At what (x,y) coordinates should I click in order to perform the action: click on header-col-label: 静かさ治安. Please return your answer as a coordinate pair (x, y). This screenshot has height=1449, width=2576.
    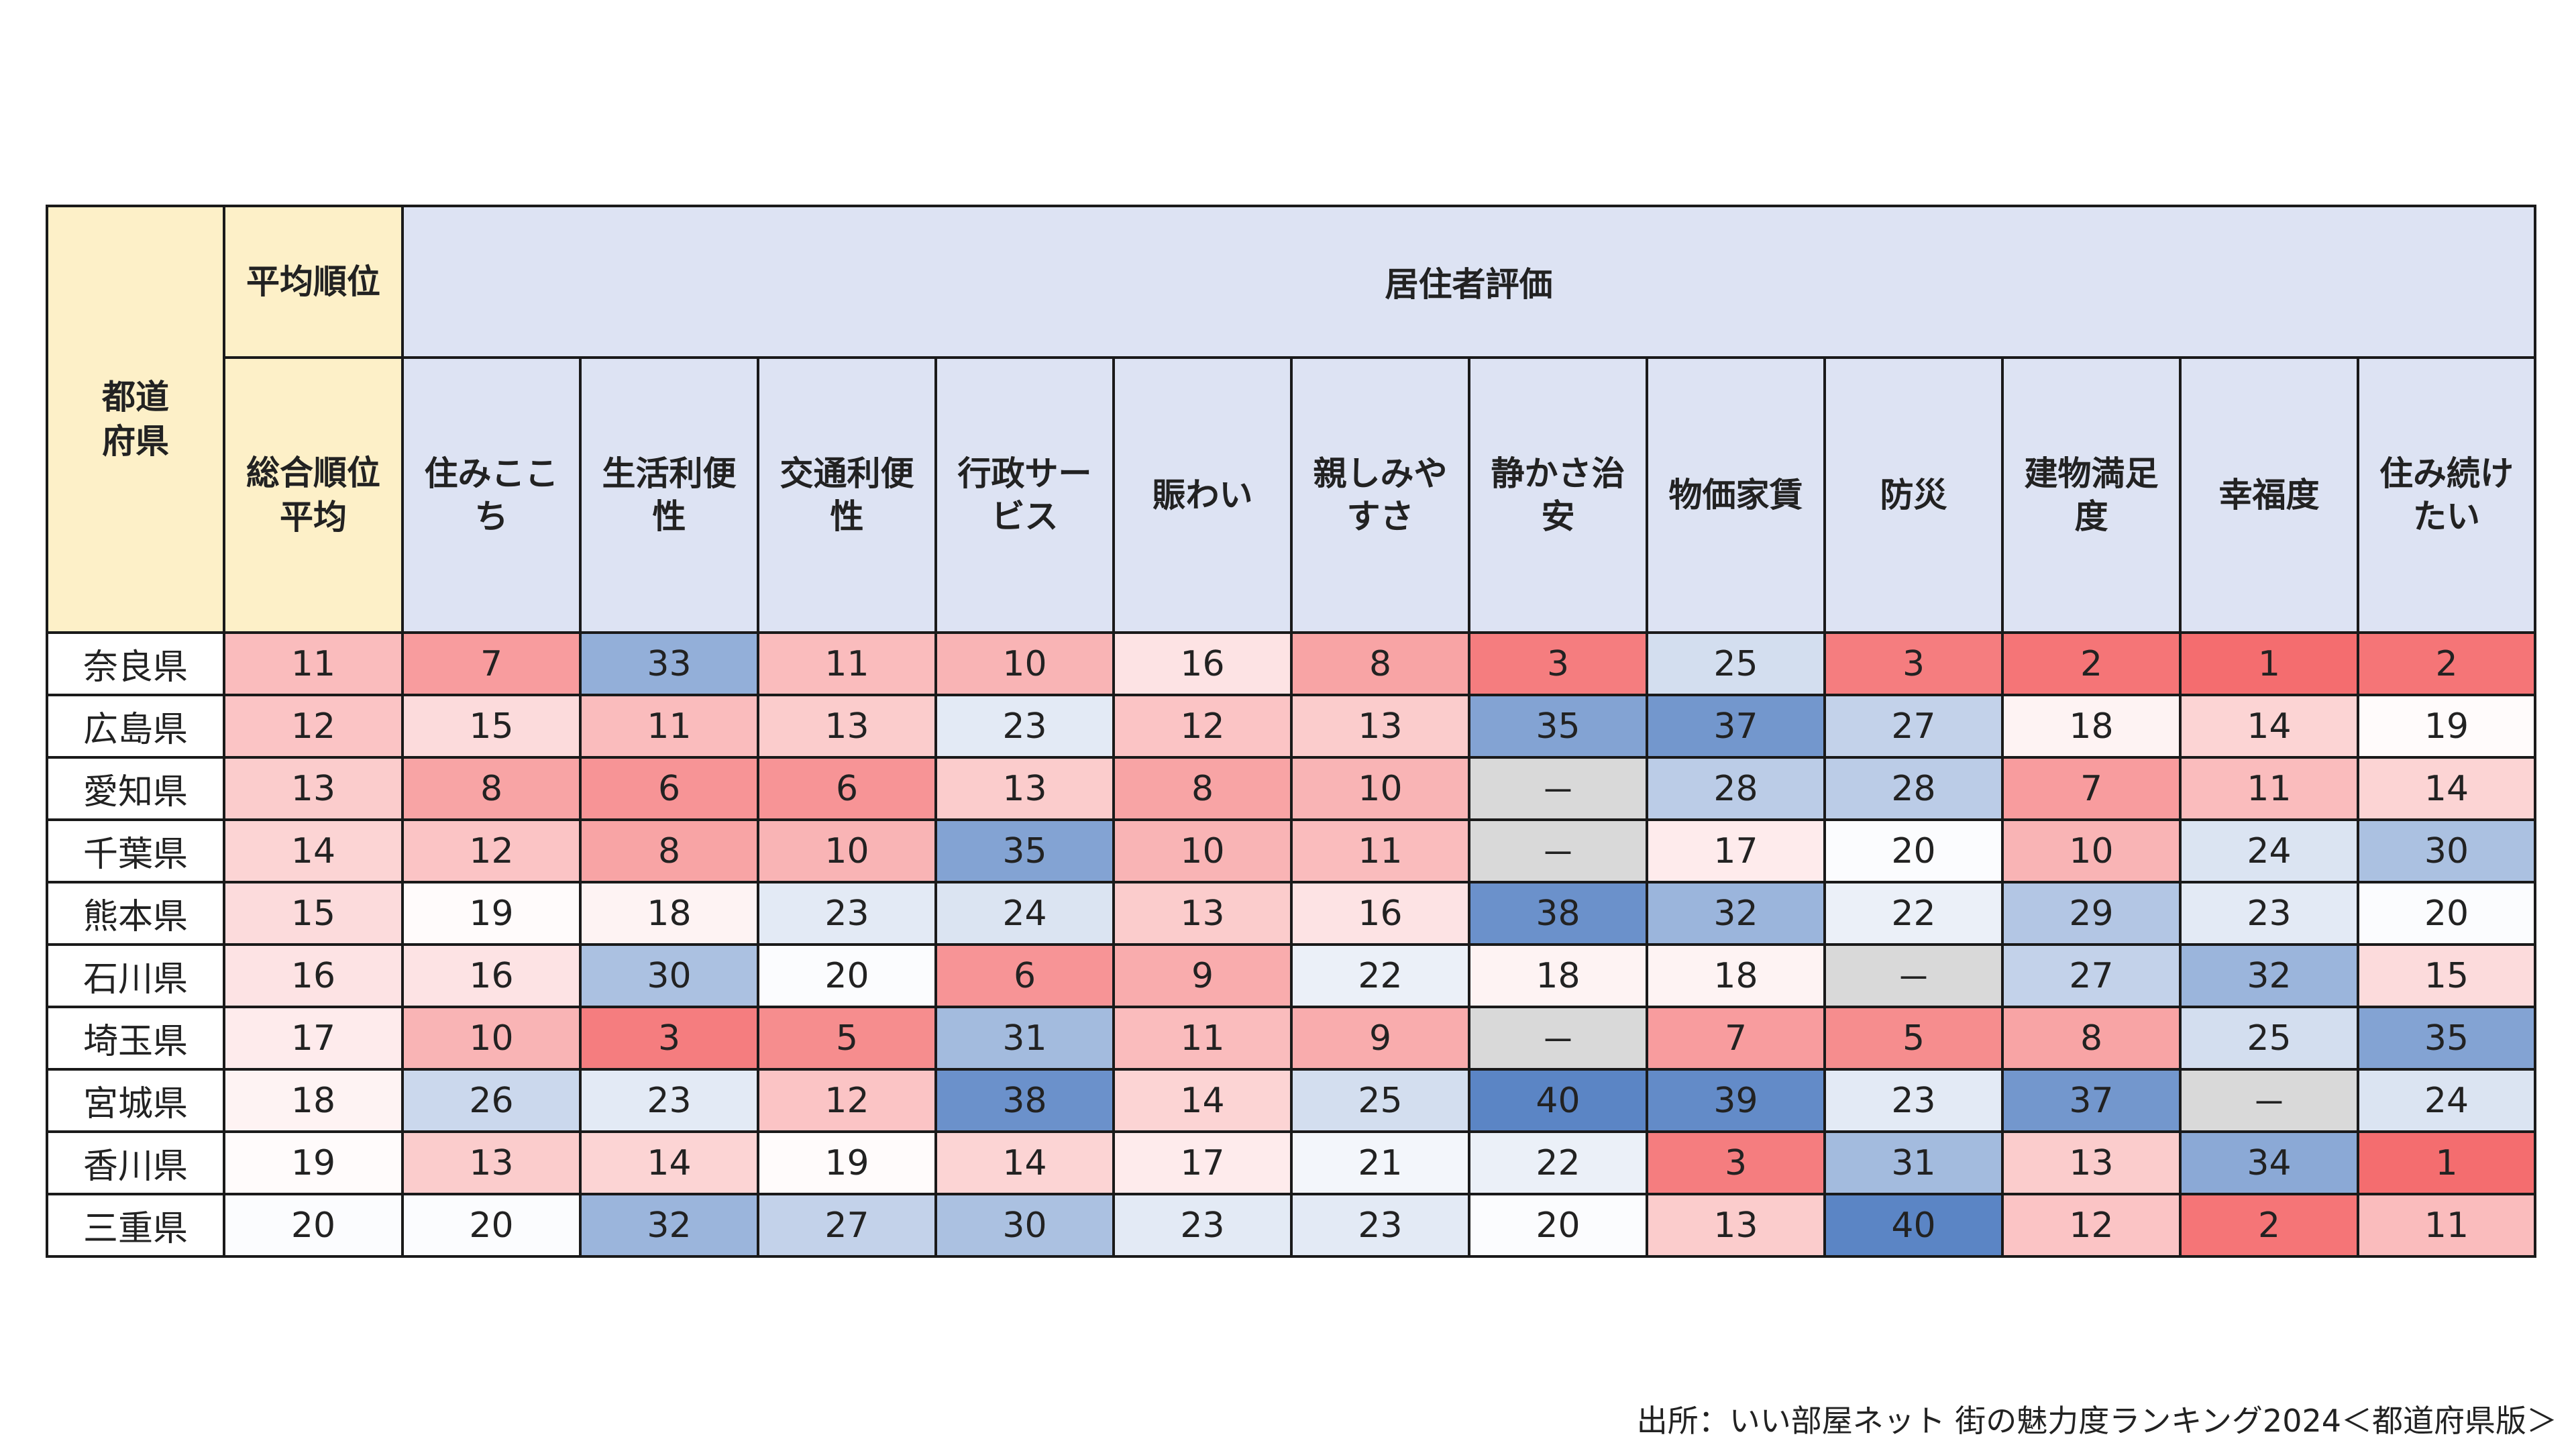
    Looking at the image, I should click on (1558, 495).